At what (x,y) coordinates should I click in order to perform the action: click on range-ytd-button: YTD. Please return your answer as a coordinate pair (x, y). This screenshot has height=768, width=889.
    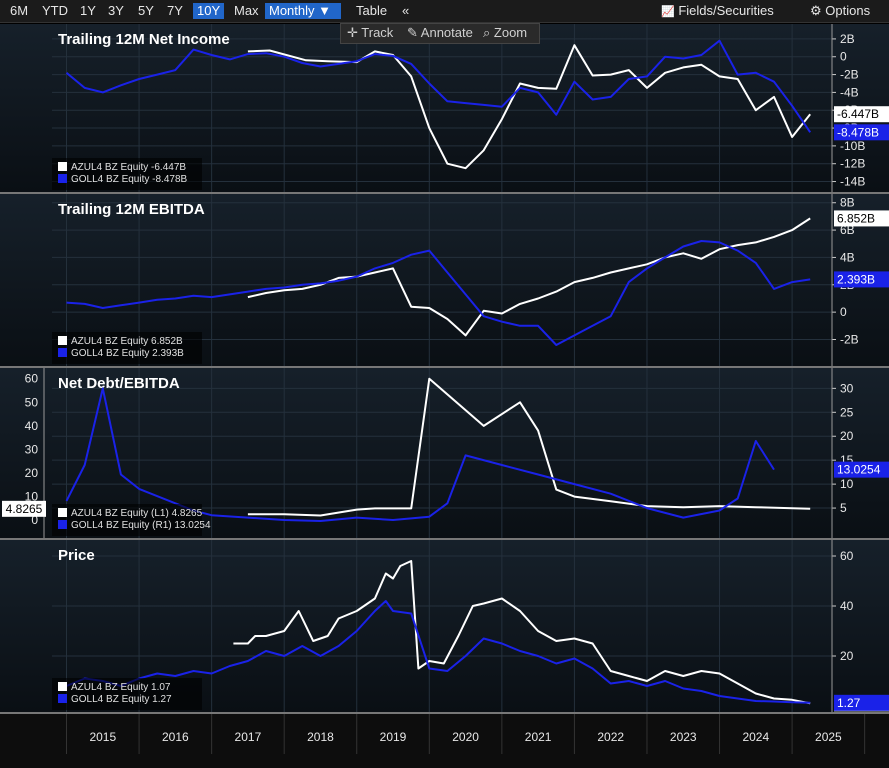
    Looking at the image, I should click on (55, 10).